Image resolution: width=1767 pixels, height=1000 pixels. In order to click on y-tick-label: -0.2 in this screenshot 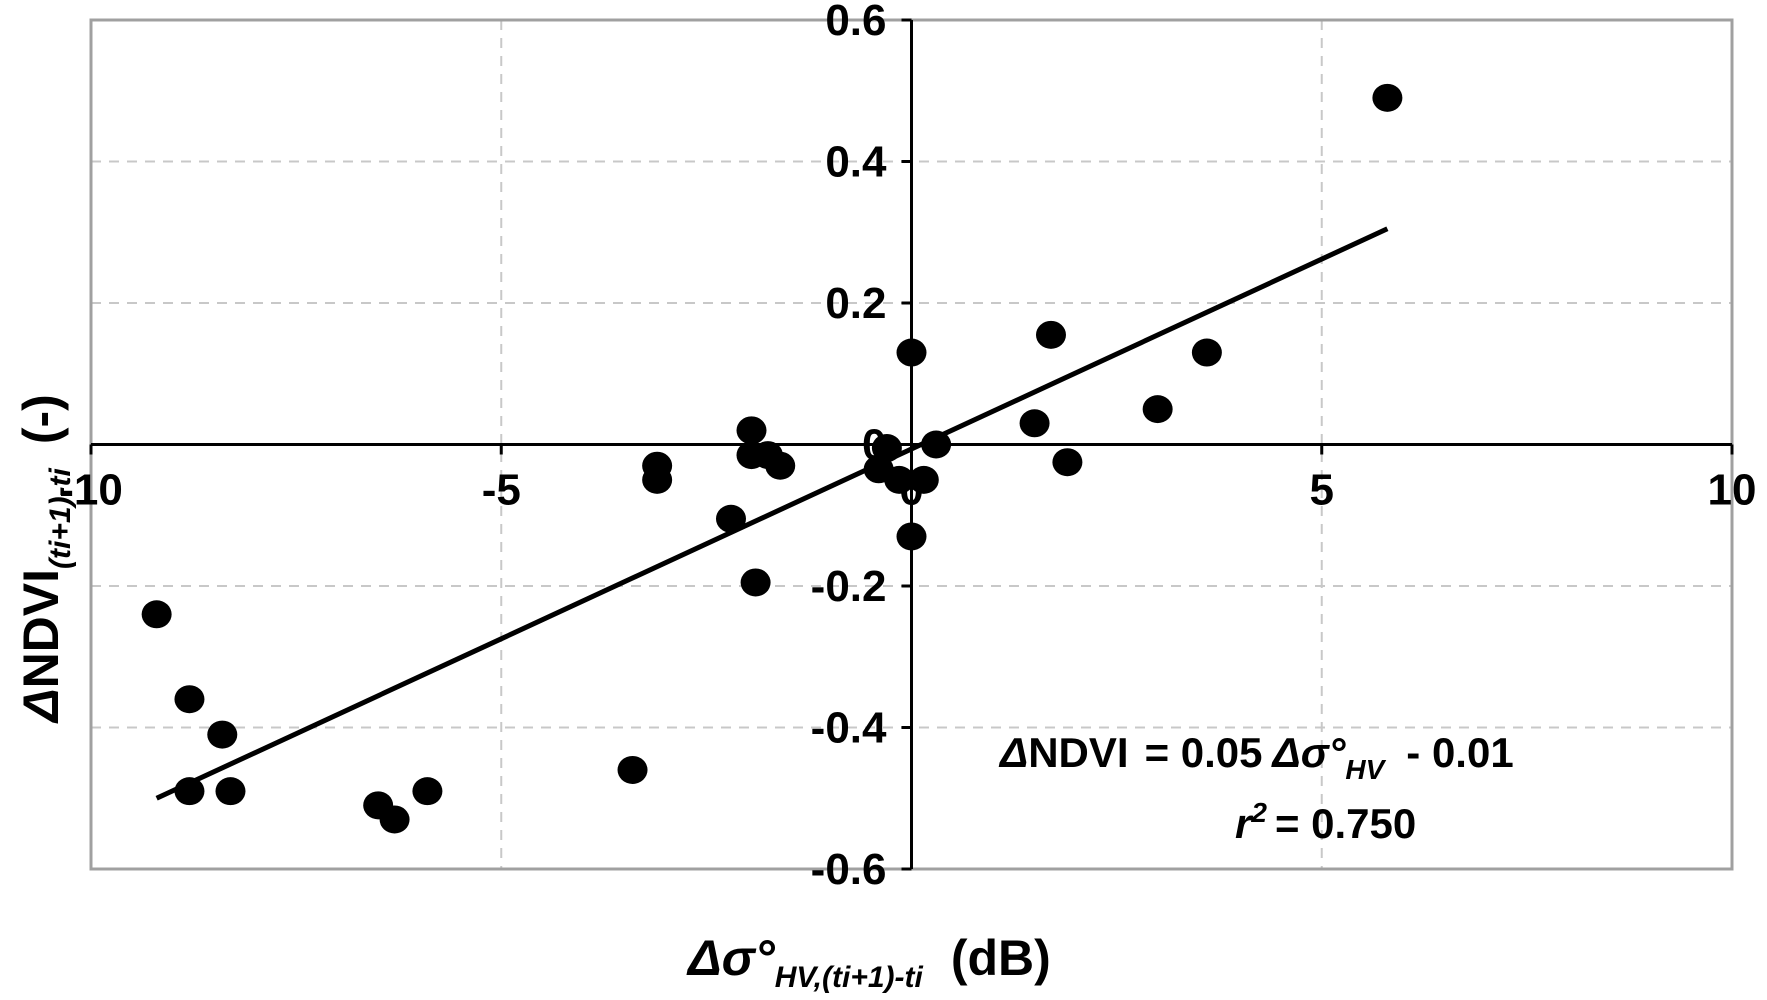, I will do `click(849, 586)`.